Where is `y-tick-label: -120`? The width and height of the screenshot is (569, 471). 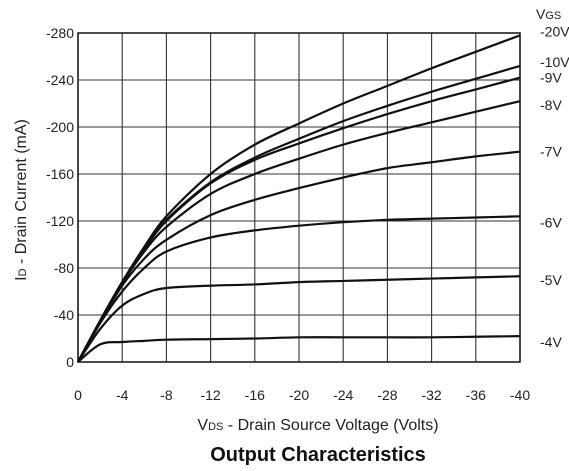
y-tick-label: -120 is located at coordinates (60, 221).